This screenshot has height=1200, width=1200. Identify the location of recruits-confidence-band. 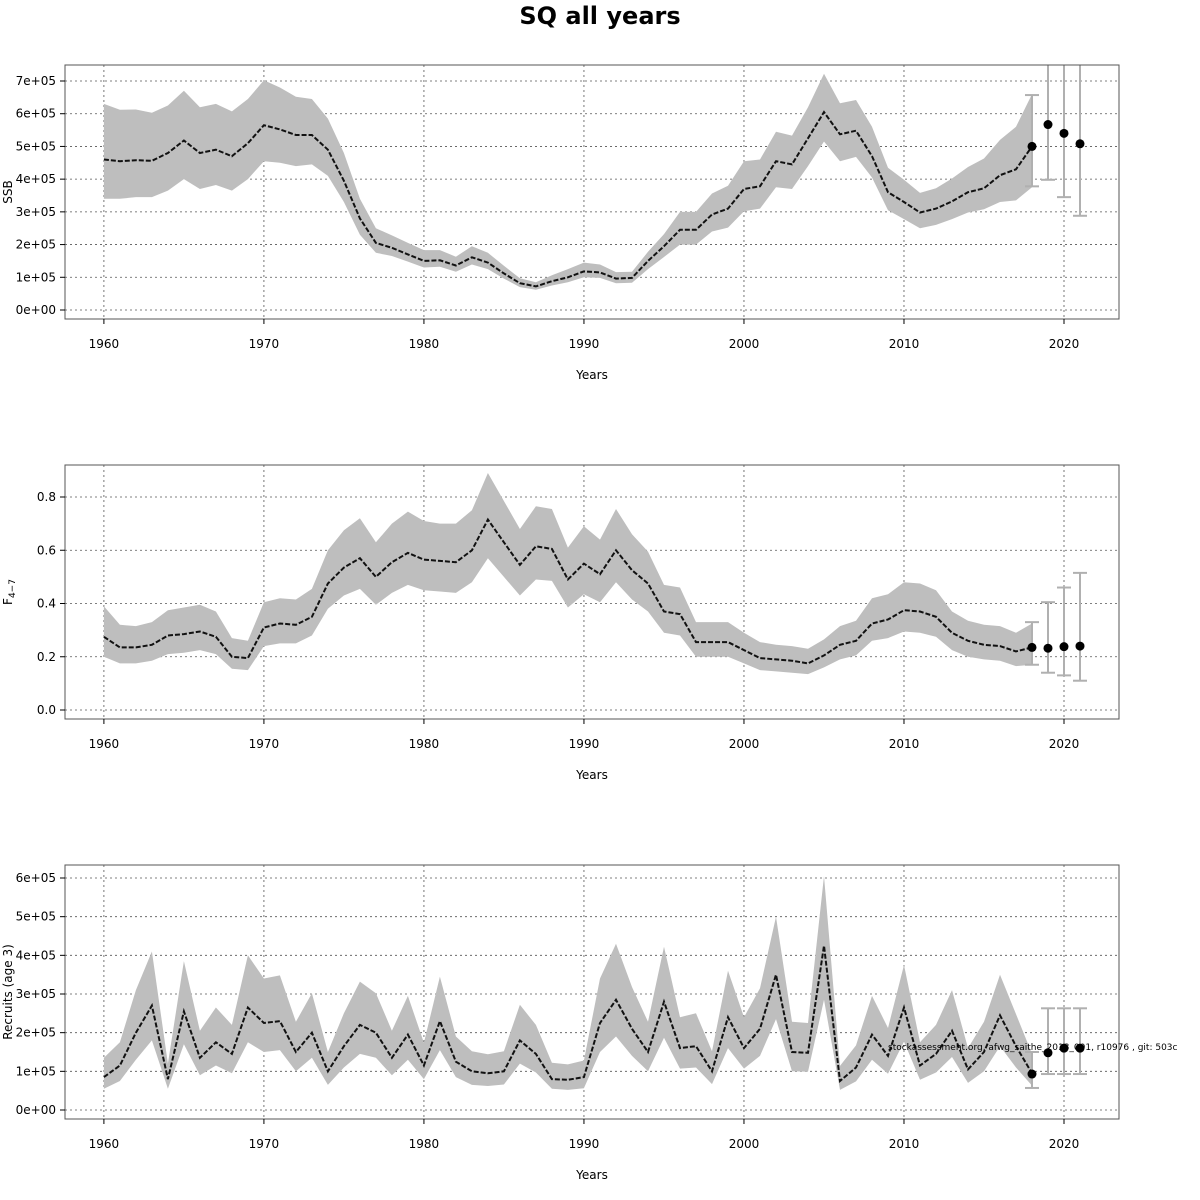
(567, 983).